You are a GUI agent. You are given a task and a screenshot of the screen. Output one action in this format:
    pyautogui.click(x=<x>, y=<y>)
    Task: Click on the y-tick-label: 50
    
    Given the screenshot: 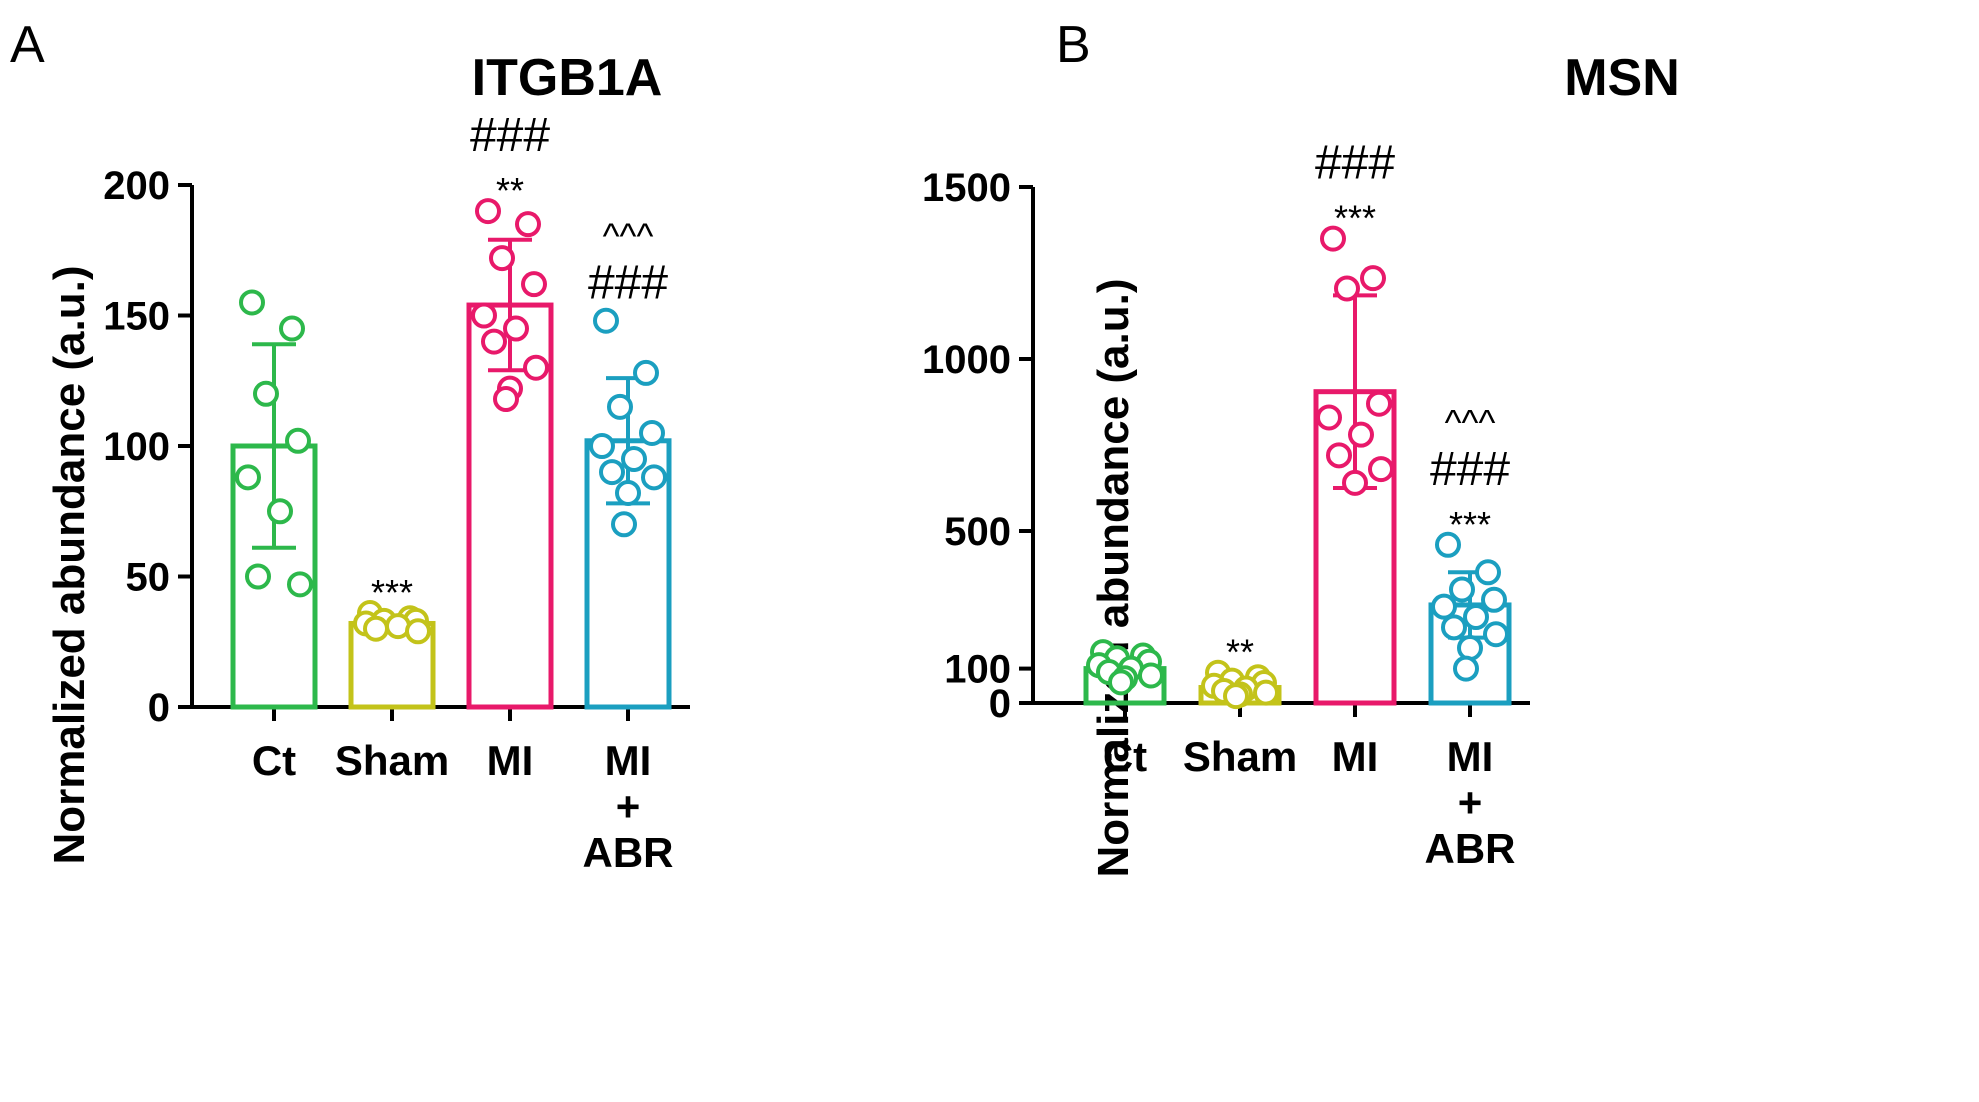 What is the action you would take?
    pyautogui.click(x=148, y=578)
    